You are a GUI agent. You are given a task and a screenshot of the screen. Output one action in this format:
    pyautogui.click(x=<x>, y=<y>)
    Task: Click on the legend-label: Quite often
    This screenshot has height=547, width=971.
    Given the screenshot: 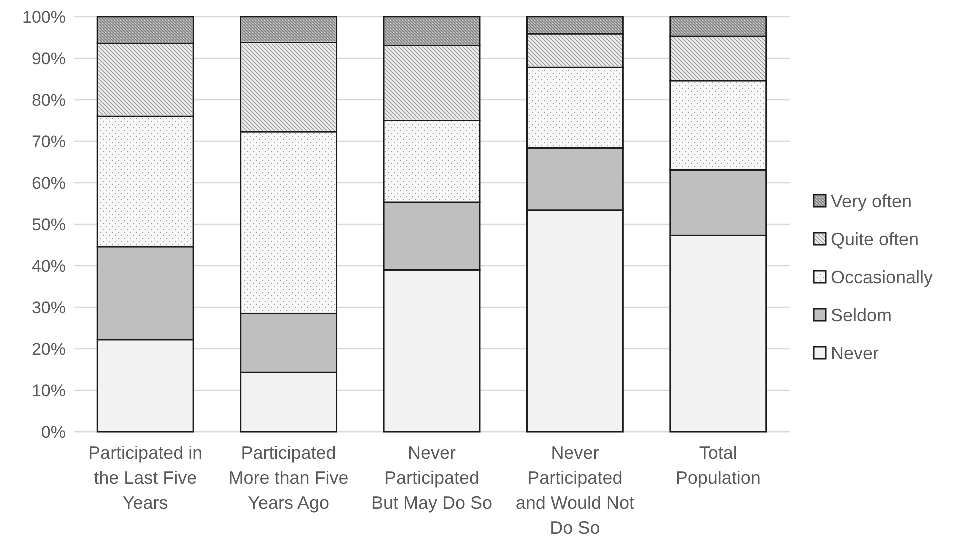 What is the action you would take?
    pyautogui.click(x=875, y=239)
    